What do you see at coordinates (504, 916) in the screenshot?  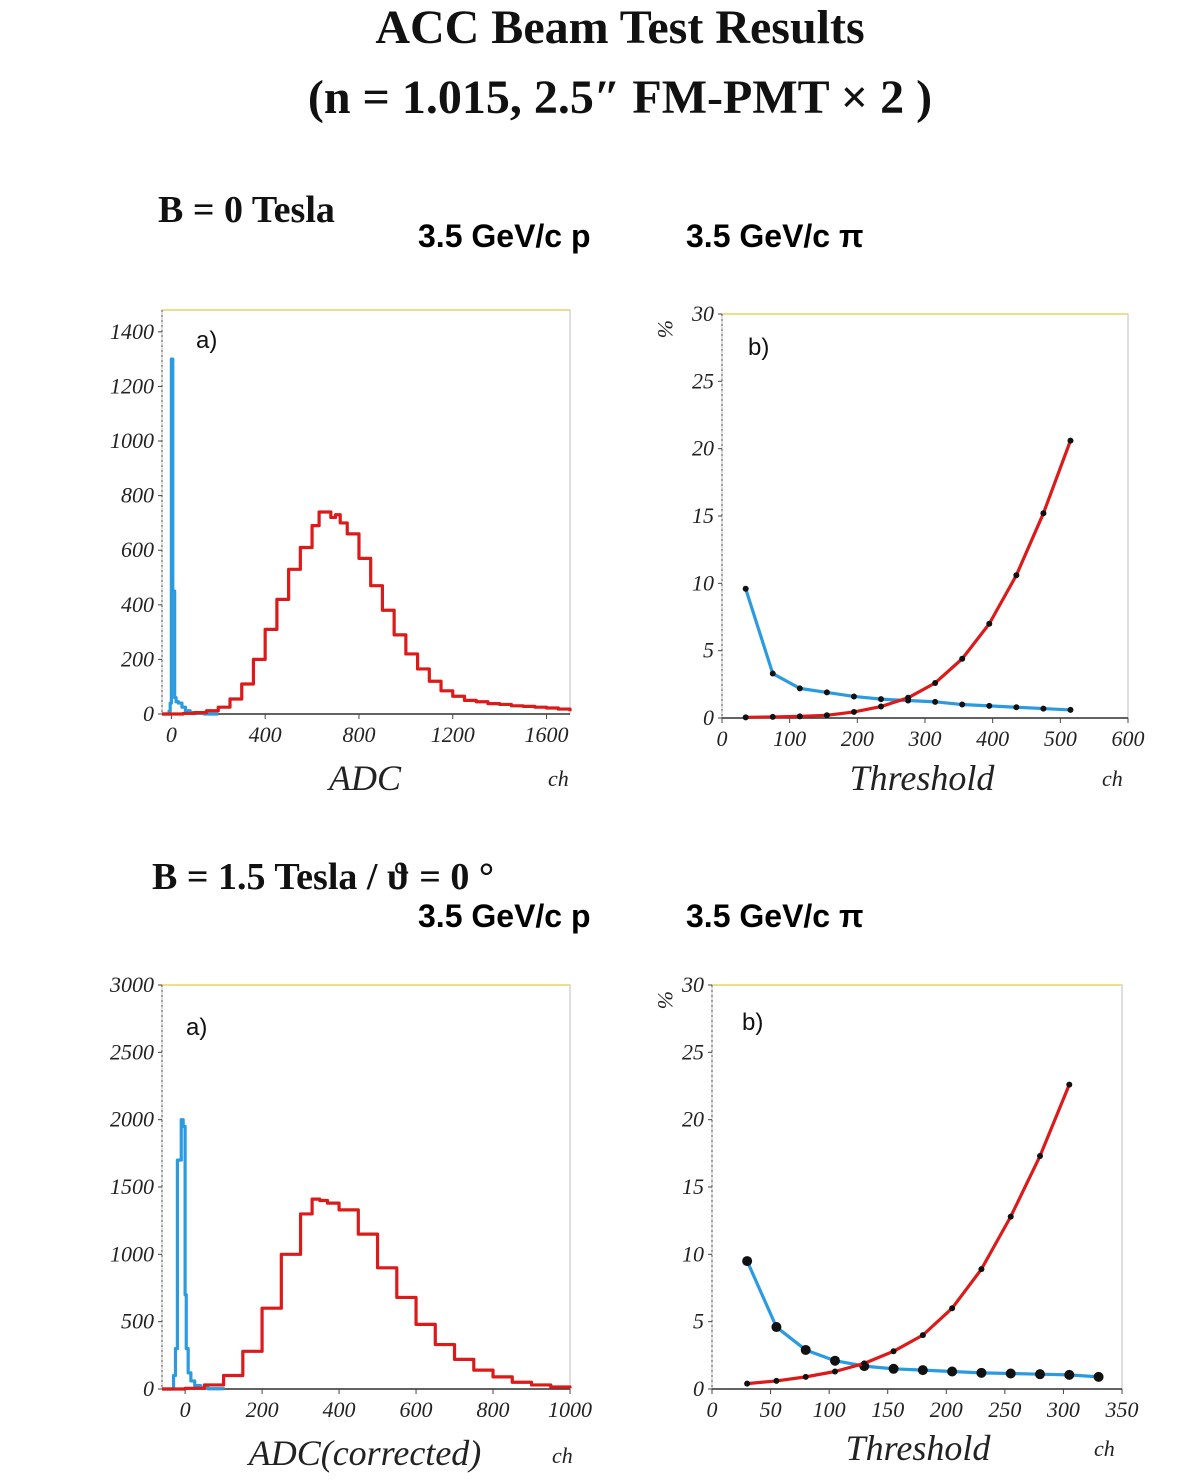 I see `legend-proton-bottom: 3.5 GeV/c p` at bounding box center [504, 916].